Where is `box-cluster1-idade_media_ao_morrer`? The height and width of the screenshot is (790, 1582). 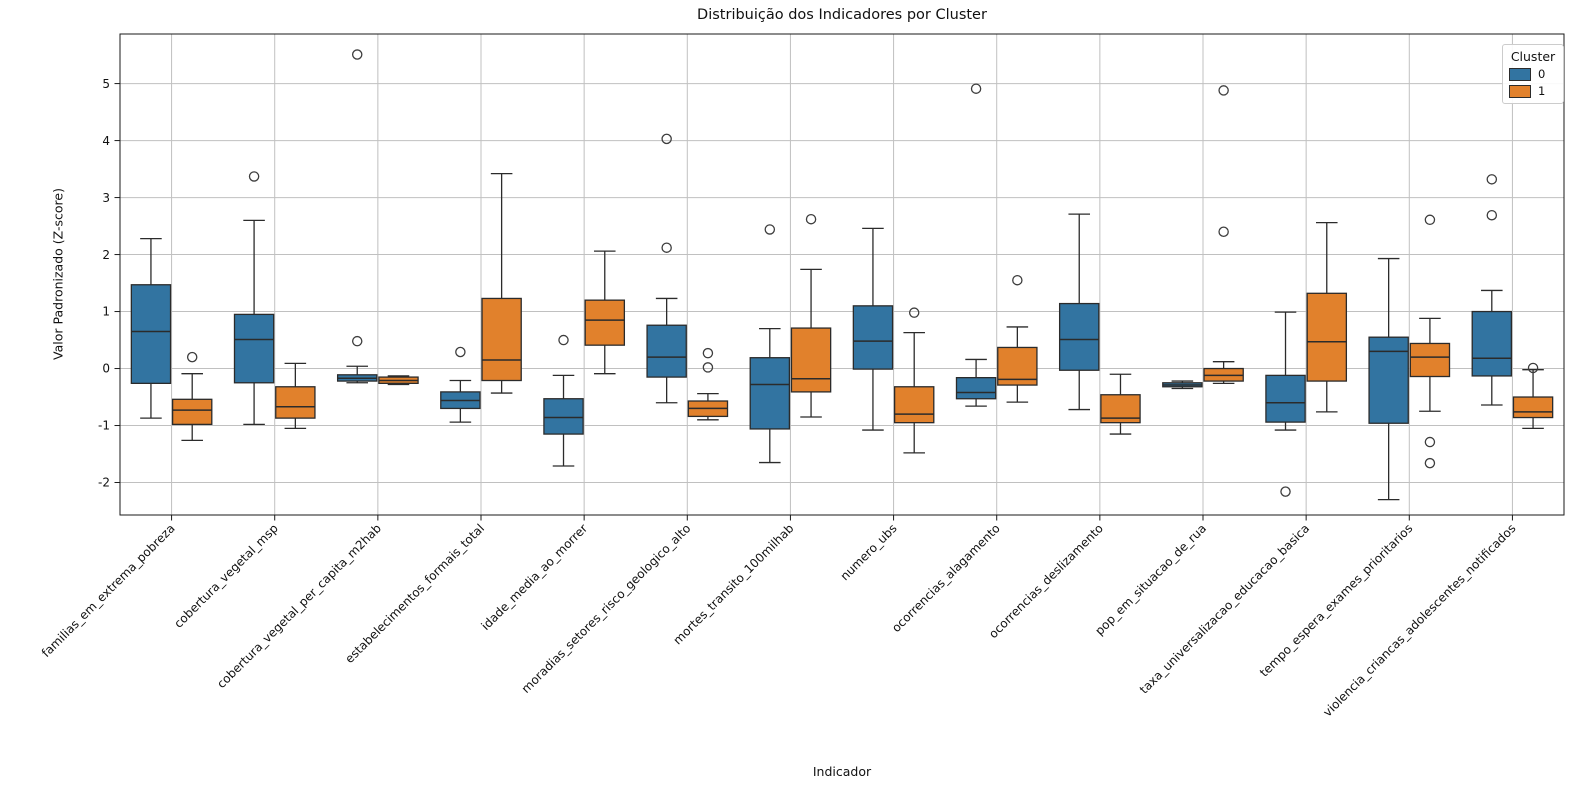
box-cluster1-idade_media_ao_morrer is located at coordinates (605, 312).